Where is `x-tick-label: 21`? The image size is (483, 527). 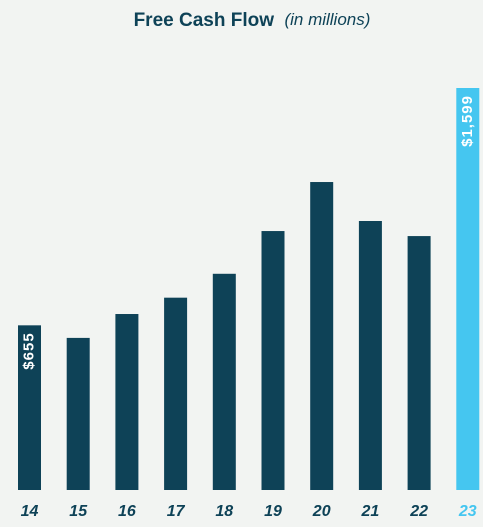 x-tick-label: 21 is located at coordinates (370, 511).